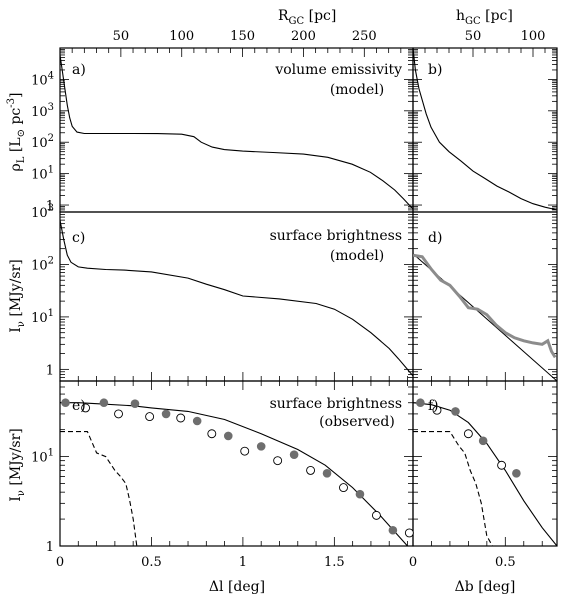 This screenshot has width=570, height=607. Describe the element at coordinates (78, 238) in the screenshot. I see `panel-c-letter: c)` at that location.